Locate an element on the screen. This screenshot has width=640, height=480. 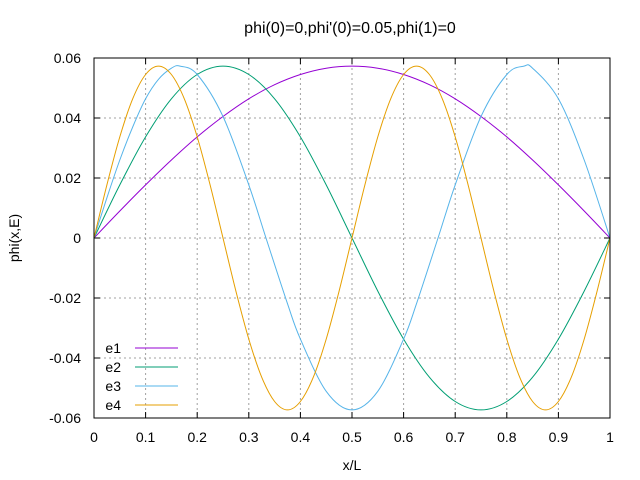
x-tick-label: 0.9 is located at coordinates (559, 437).